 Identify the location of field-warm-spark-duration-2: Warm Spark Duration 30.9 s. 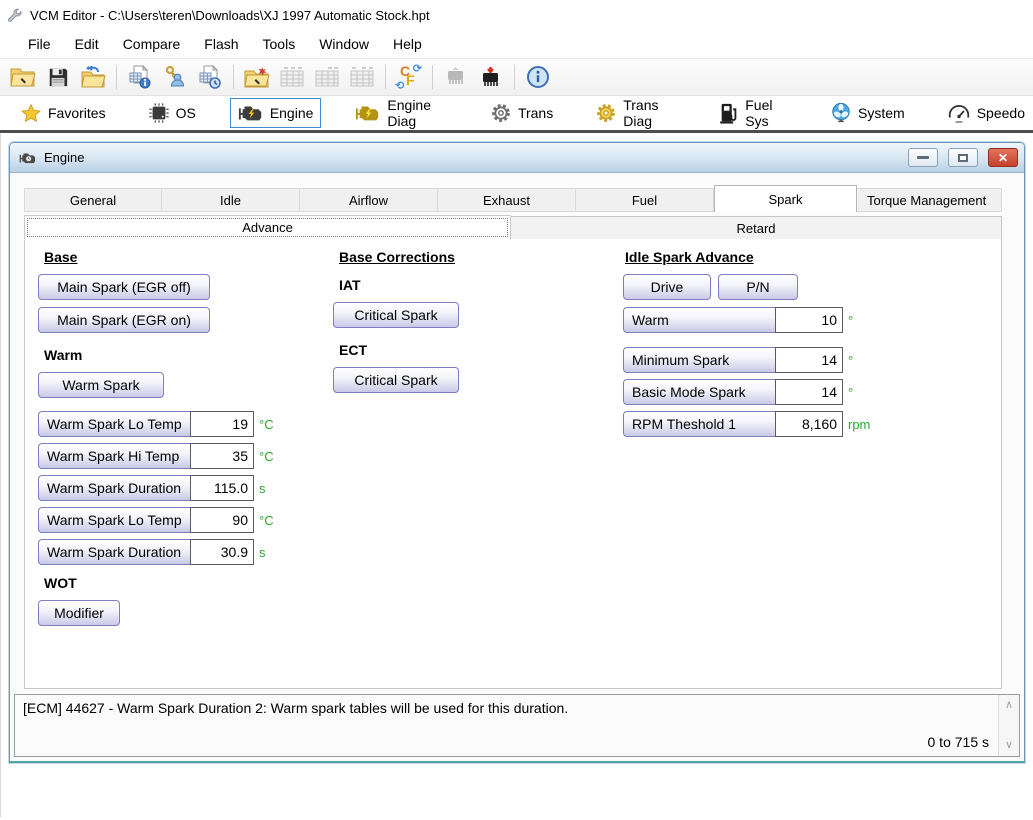
(184, 552).